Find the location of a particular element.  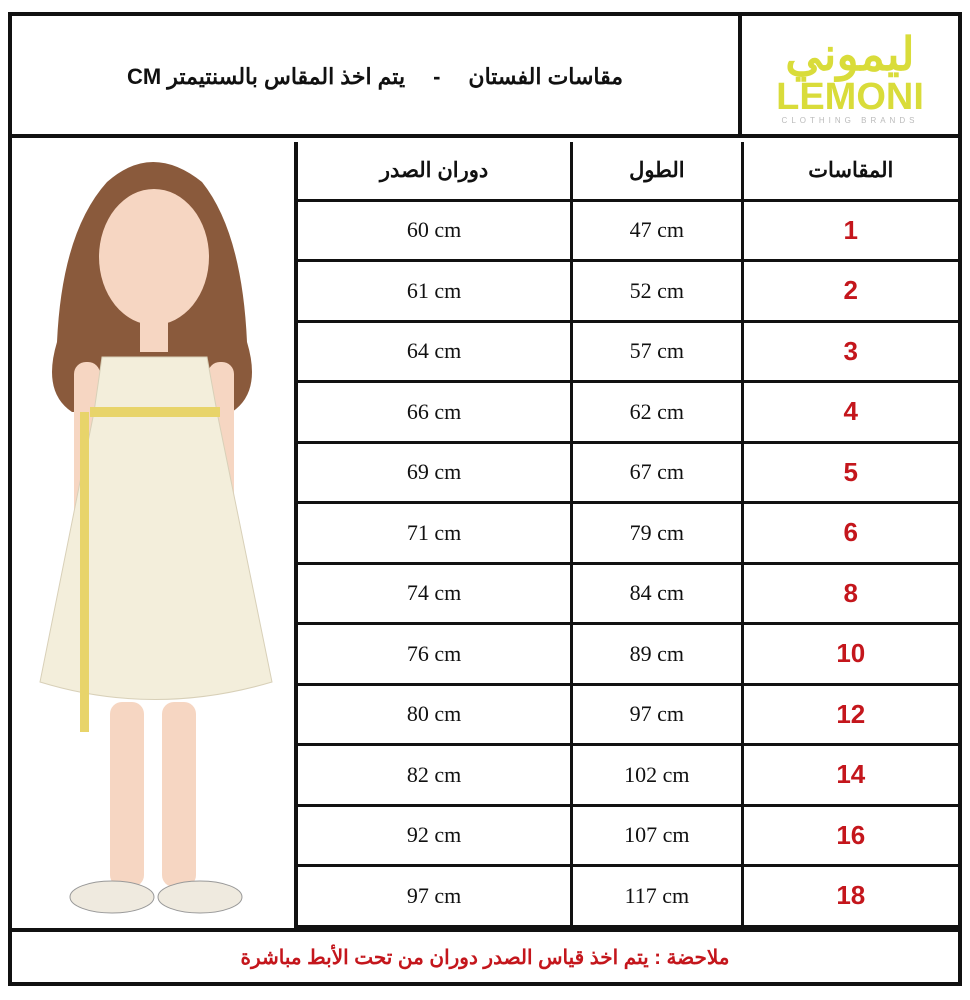

length-cell: 89 cm is located at coordinates (657, 654).